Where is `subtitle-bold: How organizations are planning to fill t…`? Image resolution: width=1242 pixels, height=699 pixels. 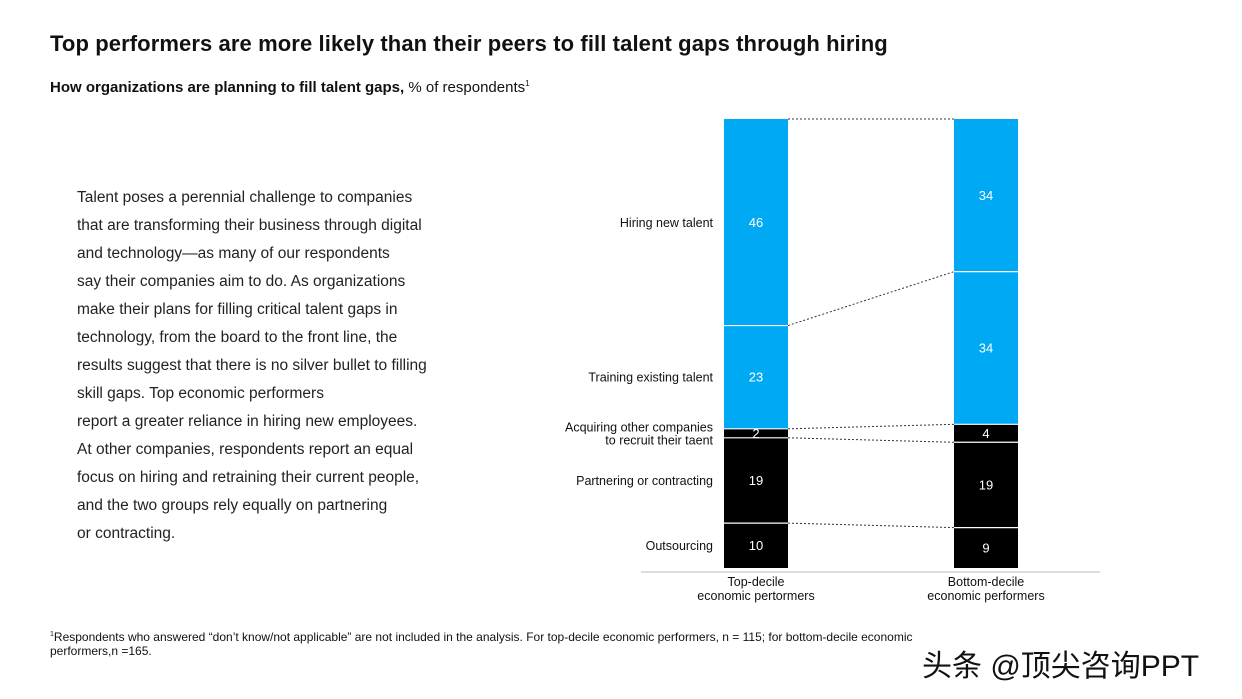 subtitle-bold: How organizations are planning to fill t… is located at coordinates (227, 87).